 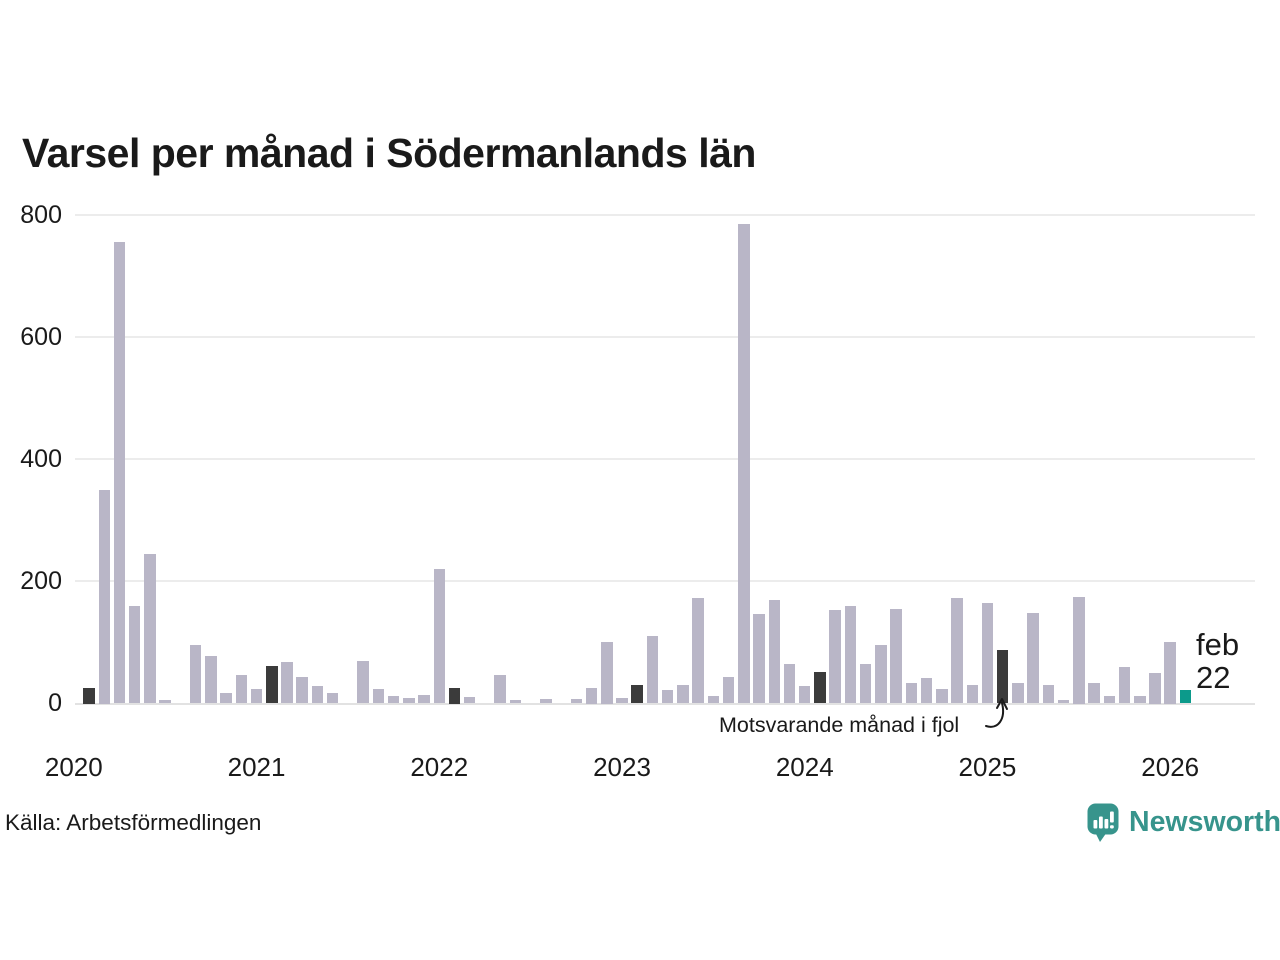 I want to click on bar-nov-2024, so click(x=957, y=651).